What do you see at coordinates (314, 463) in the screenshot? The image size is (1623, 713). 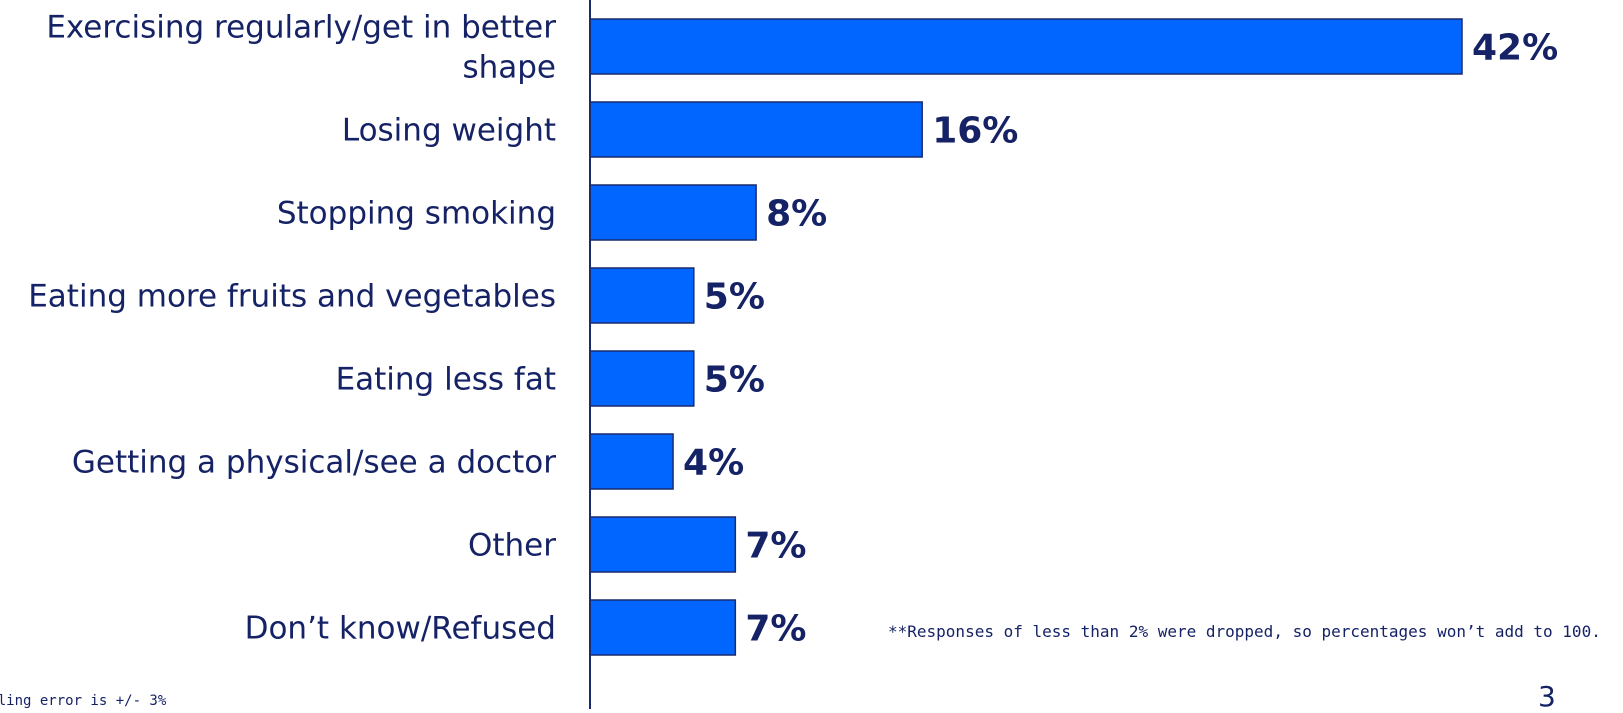 I see `category-label: Getting a physical/see a doctor` at bounding box center [314, 463].